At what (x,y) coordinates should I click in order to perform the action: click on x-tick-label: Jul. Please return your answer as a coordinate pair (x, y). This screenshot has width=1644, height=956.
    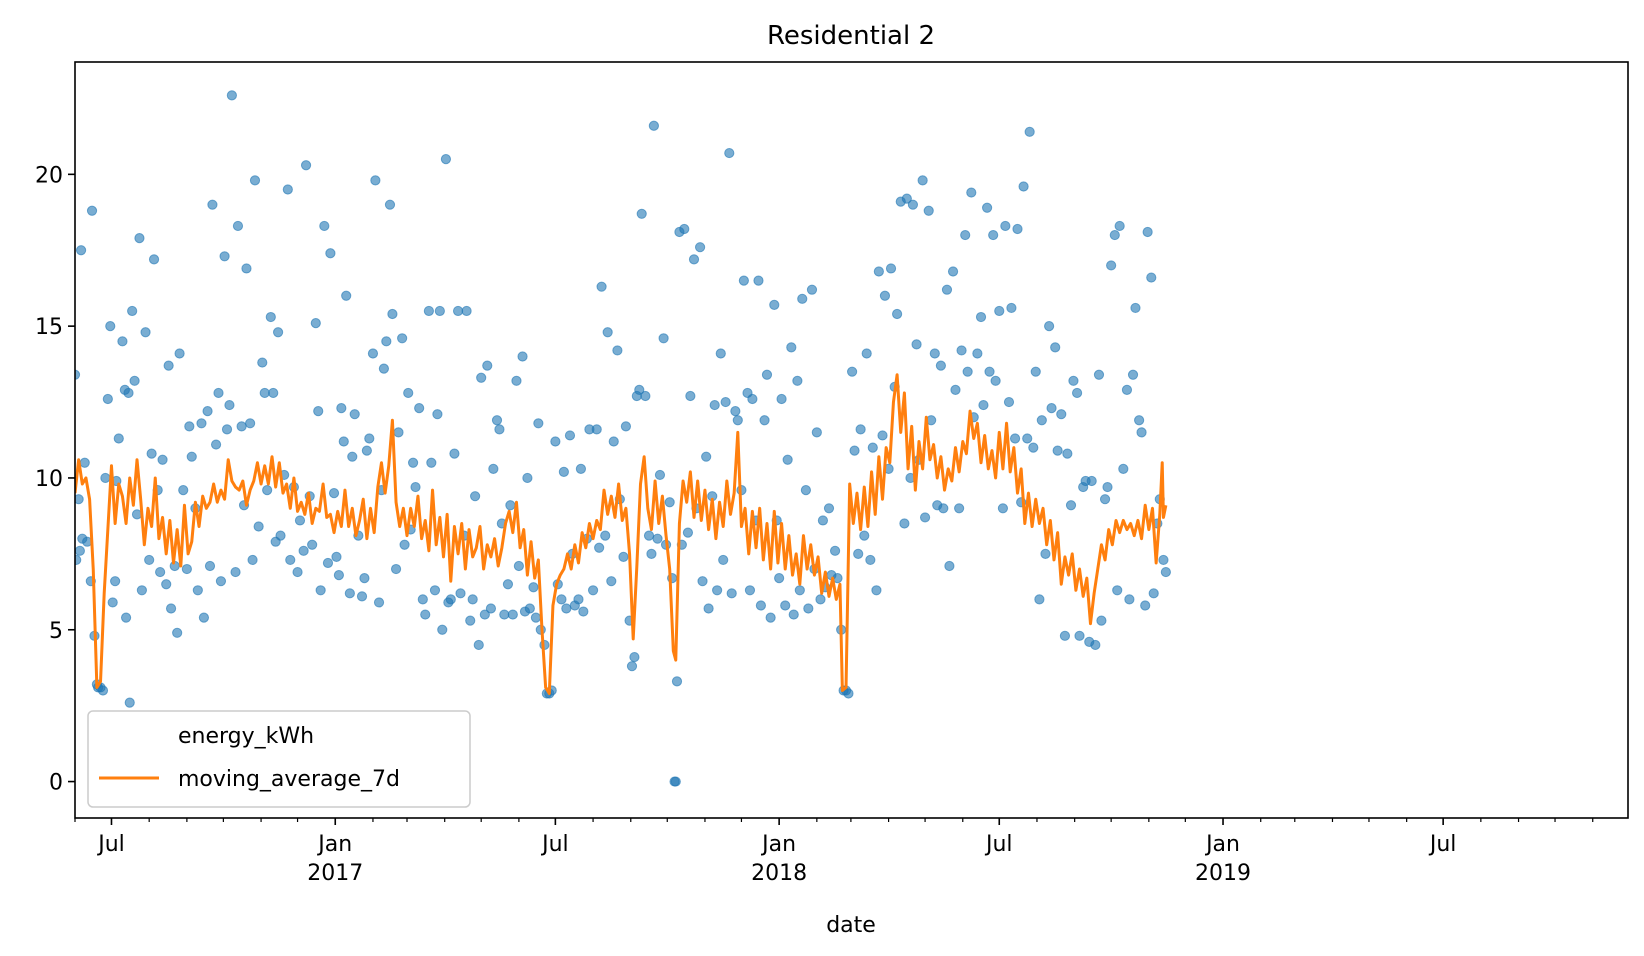
    Looking at the image, I should click on (554, 844).